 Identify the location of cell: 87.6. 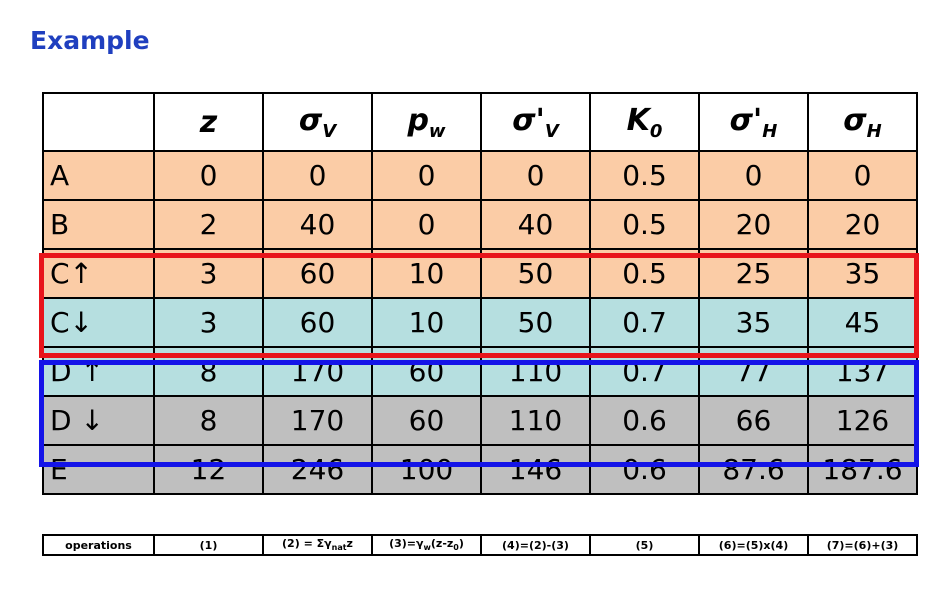
(753, 469).